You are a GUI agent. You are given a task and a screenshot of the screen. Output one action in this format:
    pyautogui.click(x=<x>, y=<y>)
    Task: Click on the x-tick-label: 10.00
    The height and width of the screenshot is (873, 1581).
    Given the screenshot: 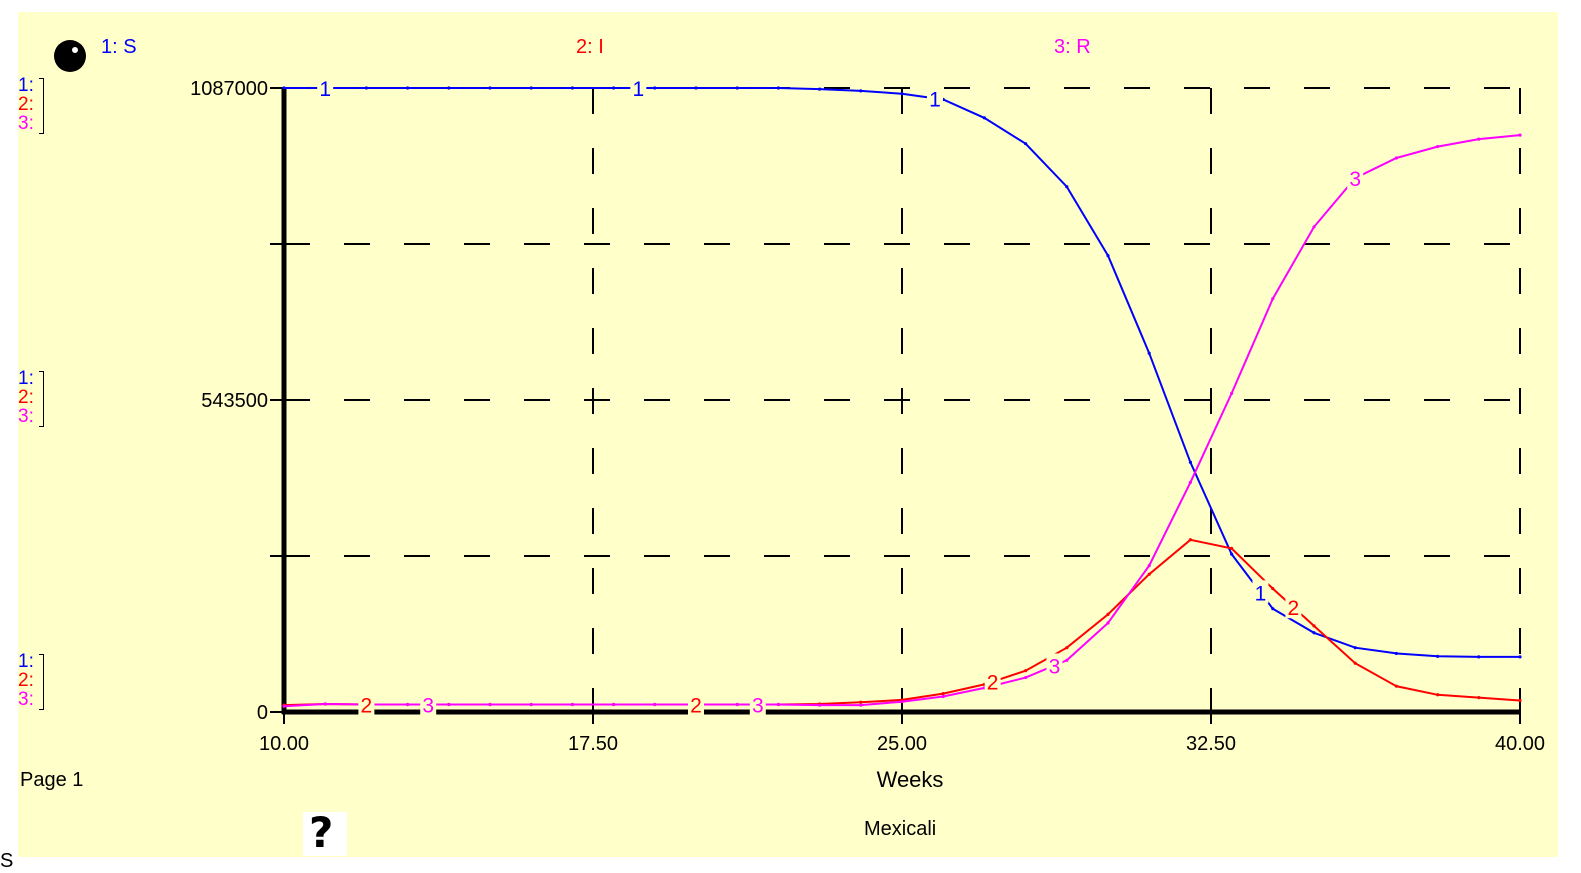 What is the action you would take?
    pyautogui.click(x=284, y=744)
    